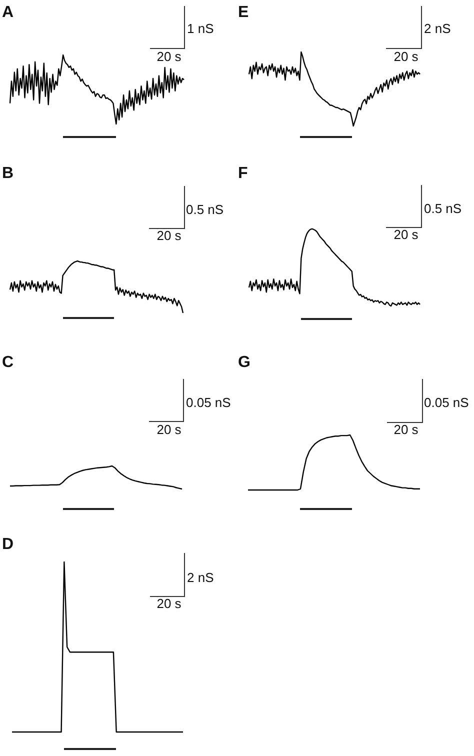 The width and height of the screenshot is (474, 756). Describe the element at coordinates (243, 173) in the screenshot. I see `chart-title: F` at that location.